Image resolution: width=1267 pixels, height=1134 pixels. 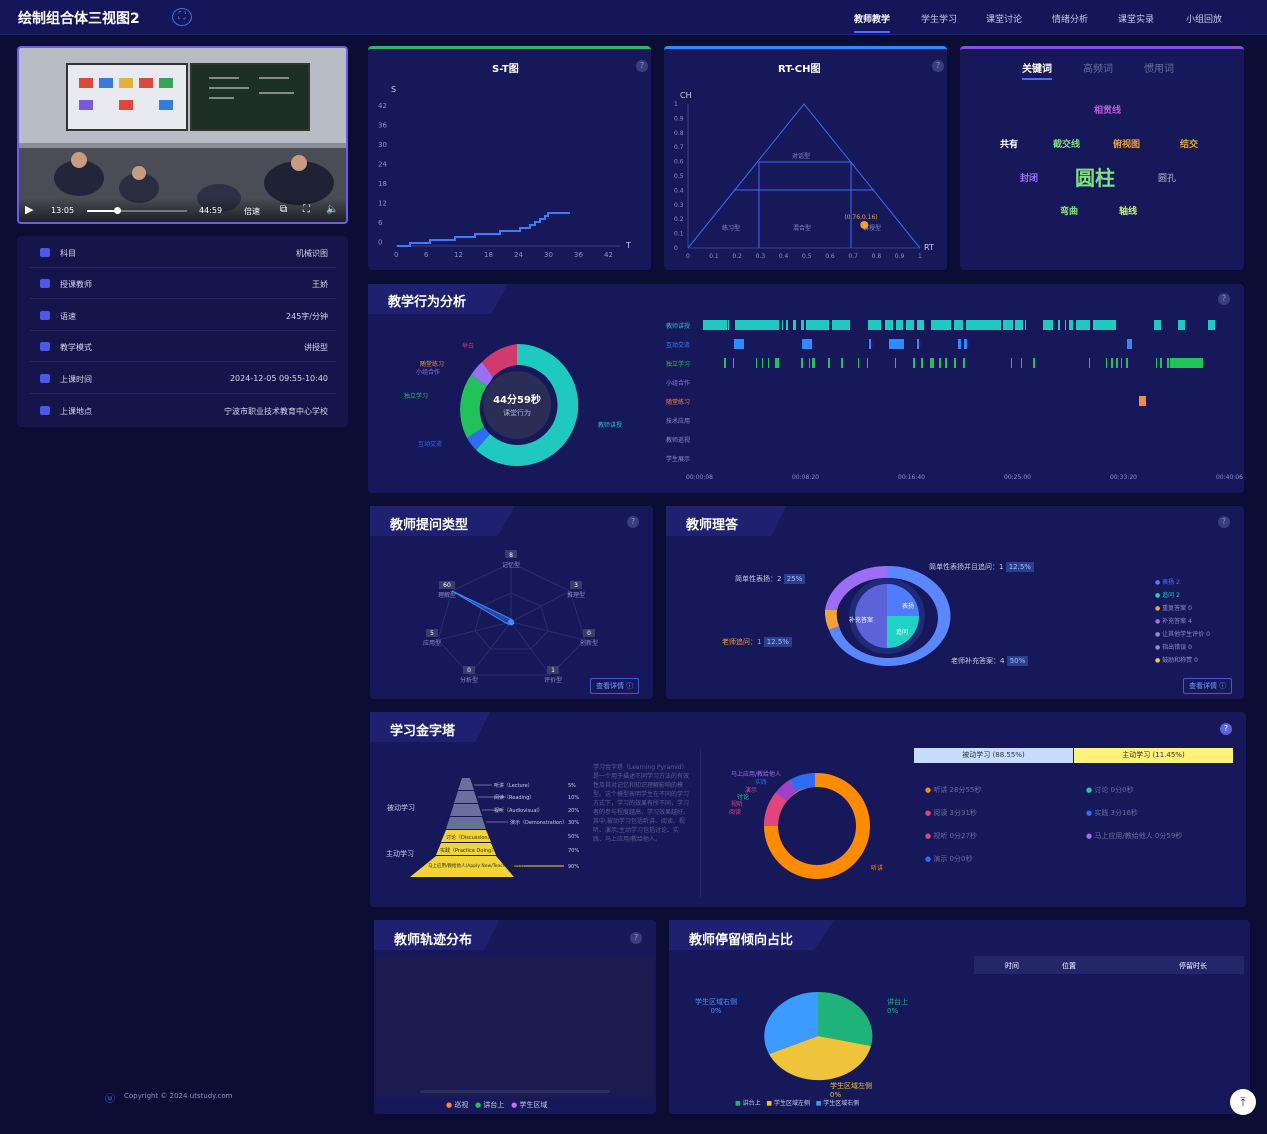 I want to click on rtch-point, so click(x=864, y=224).